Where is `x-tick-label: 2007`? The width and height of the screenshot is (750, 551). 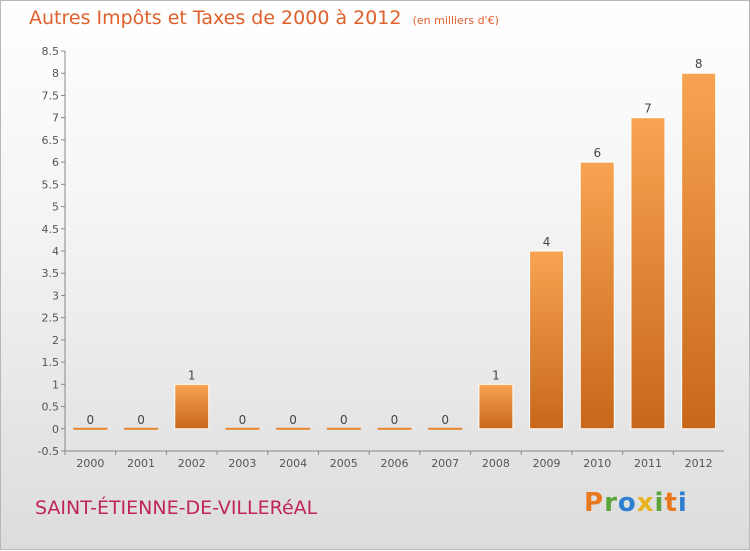 x-tick-label: 2007 is located at coordinates (445, 463).